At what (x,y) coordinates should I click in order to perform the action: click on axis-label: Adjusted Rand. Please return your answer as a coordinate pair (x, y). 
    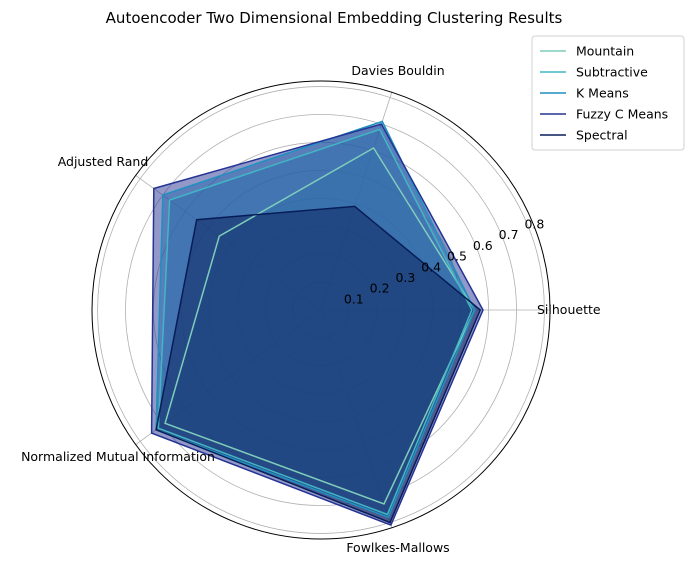
    Looking at the image, I should click on (103, 161).